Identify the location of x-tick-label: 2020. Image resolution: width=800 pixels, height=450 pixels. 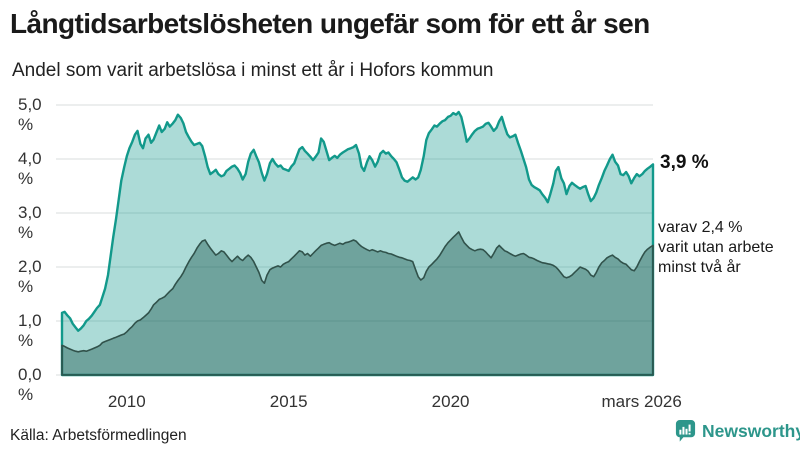
(450, 401).